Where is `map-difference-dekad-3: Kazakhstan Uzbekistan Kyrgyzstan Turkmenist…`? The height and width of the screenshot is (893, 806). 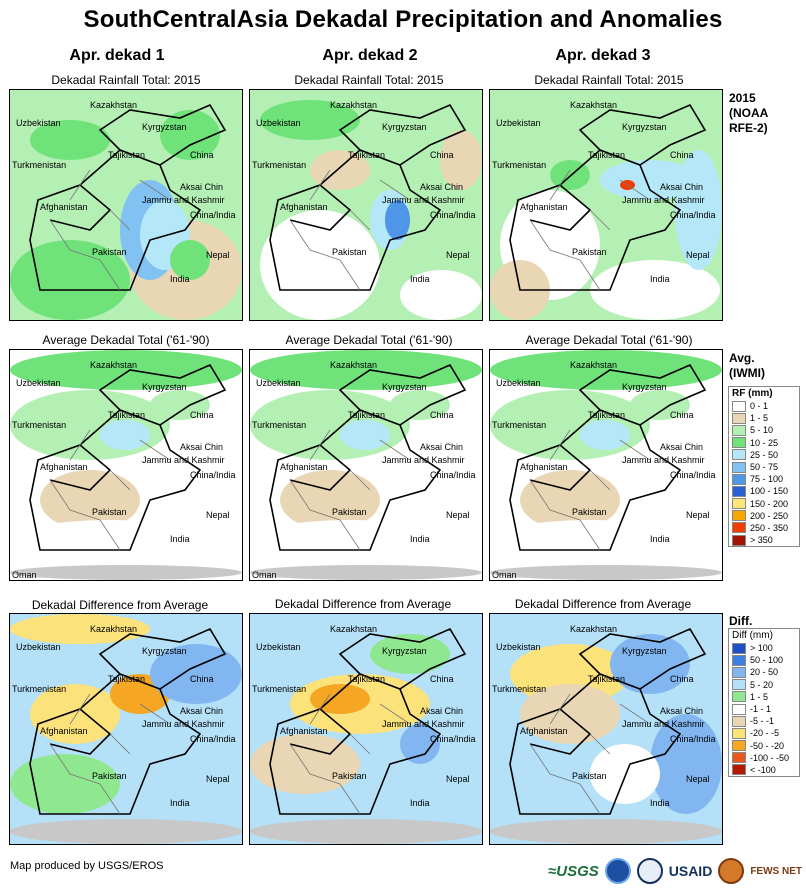
map-difference-dekad-3: Kazakhstan Uzbekistan Kyrgyzstan Turkmenist… is located at coordinates (606, 729).